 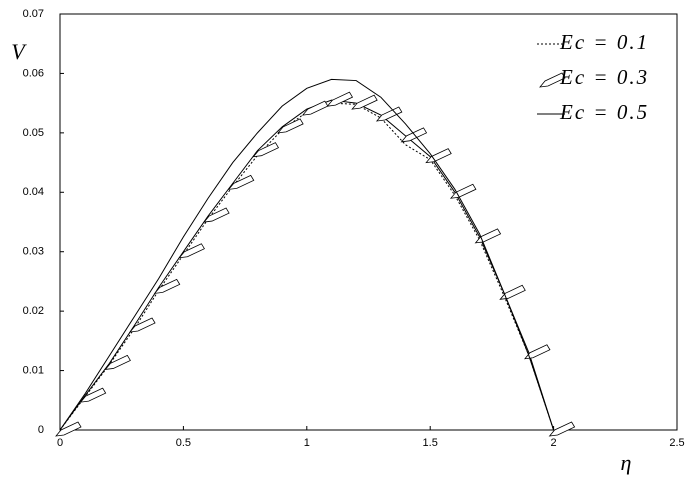 What do you see at coordinates (33, 14) in the screenshot?
I see `y-tick-label: 0.07` at bounding box center [33, 14].